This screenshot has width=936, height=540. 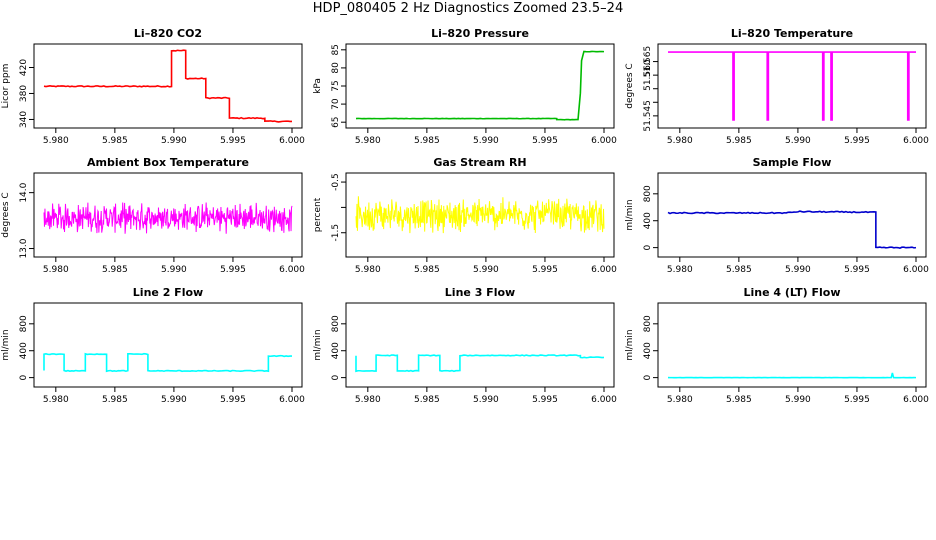 I want to click on panel-title: Line 3 Flow, so click(x=480, y=292).